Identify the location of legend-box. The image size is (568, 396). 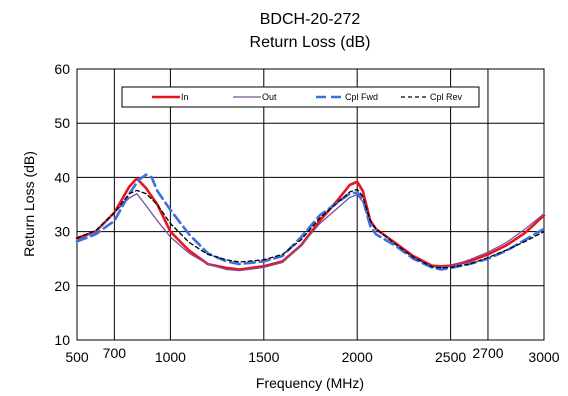
(300, 97).